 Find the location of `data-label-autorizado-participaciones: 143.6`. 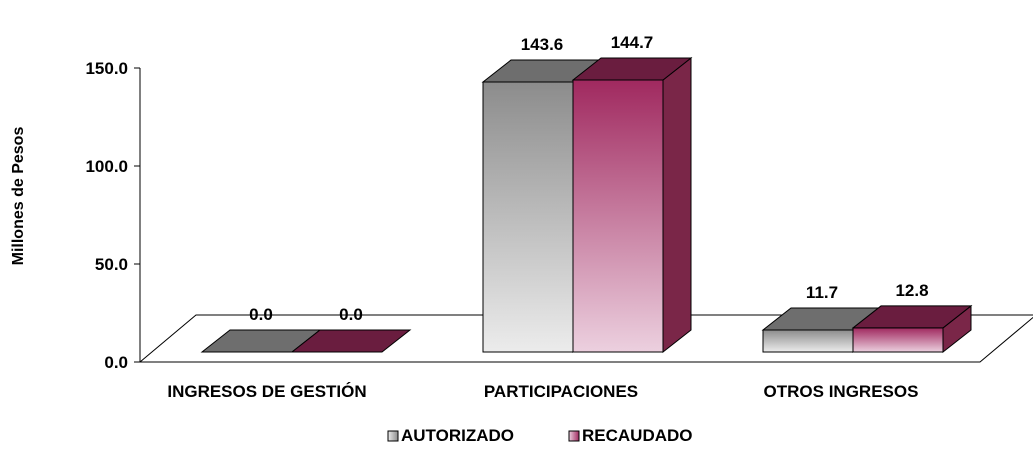

data-label-autorizado-participaciones: 143.6 is located at coordinates (542, 44).